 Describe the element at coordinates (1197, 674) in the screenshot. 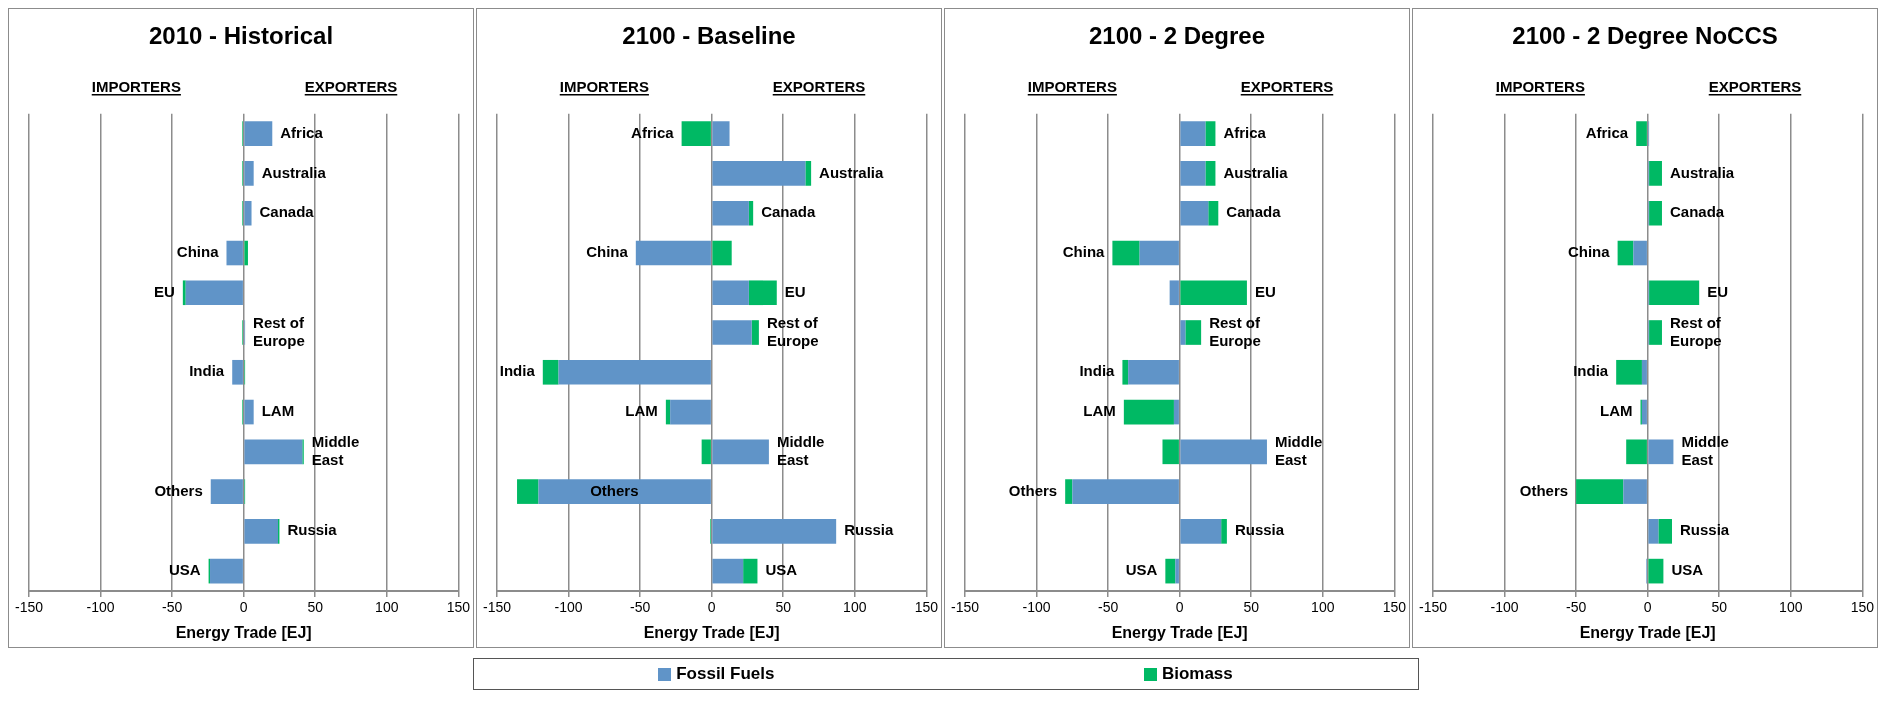

I see `legend-label: Biomass` at that location.